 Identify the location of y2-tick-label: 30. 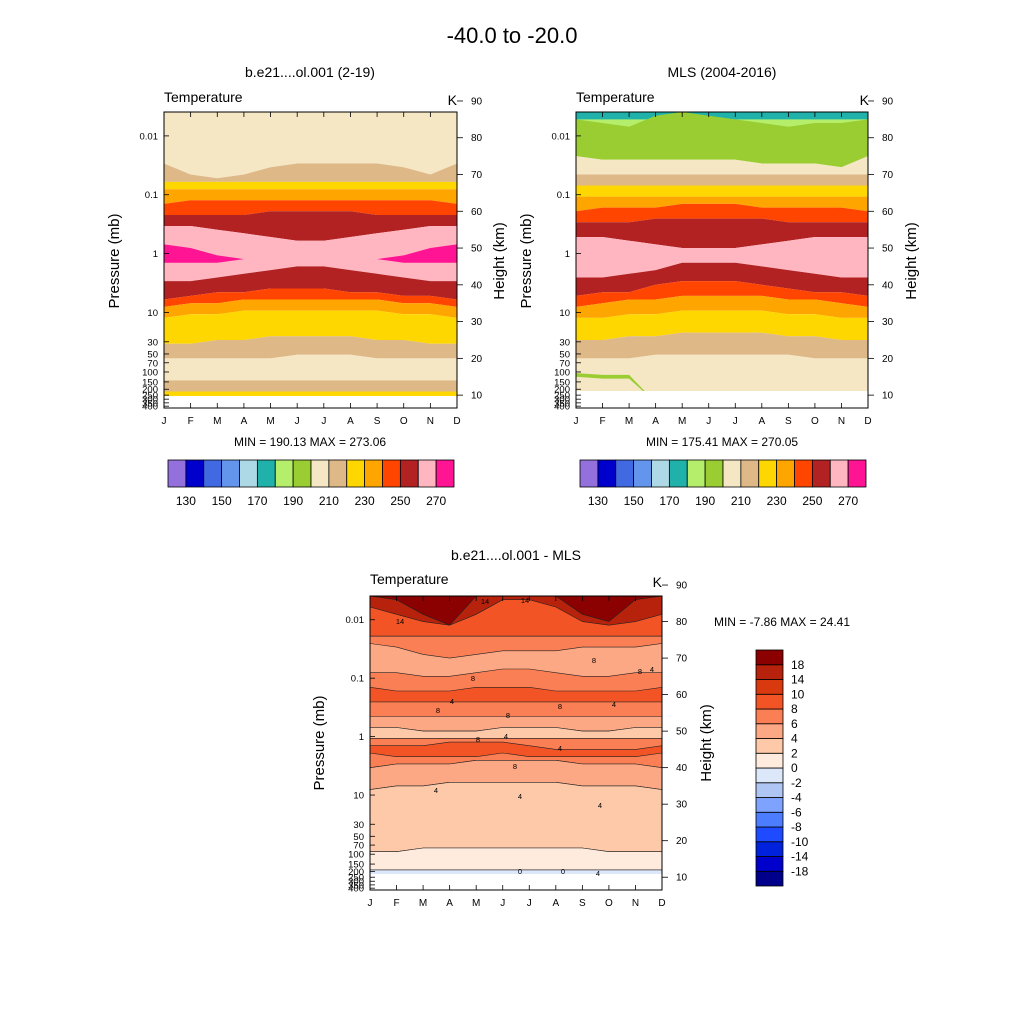
(888, 322).